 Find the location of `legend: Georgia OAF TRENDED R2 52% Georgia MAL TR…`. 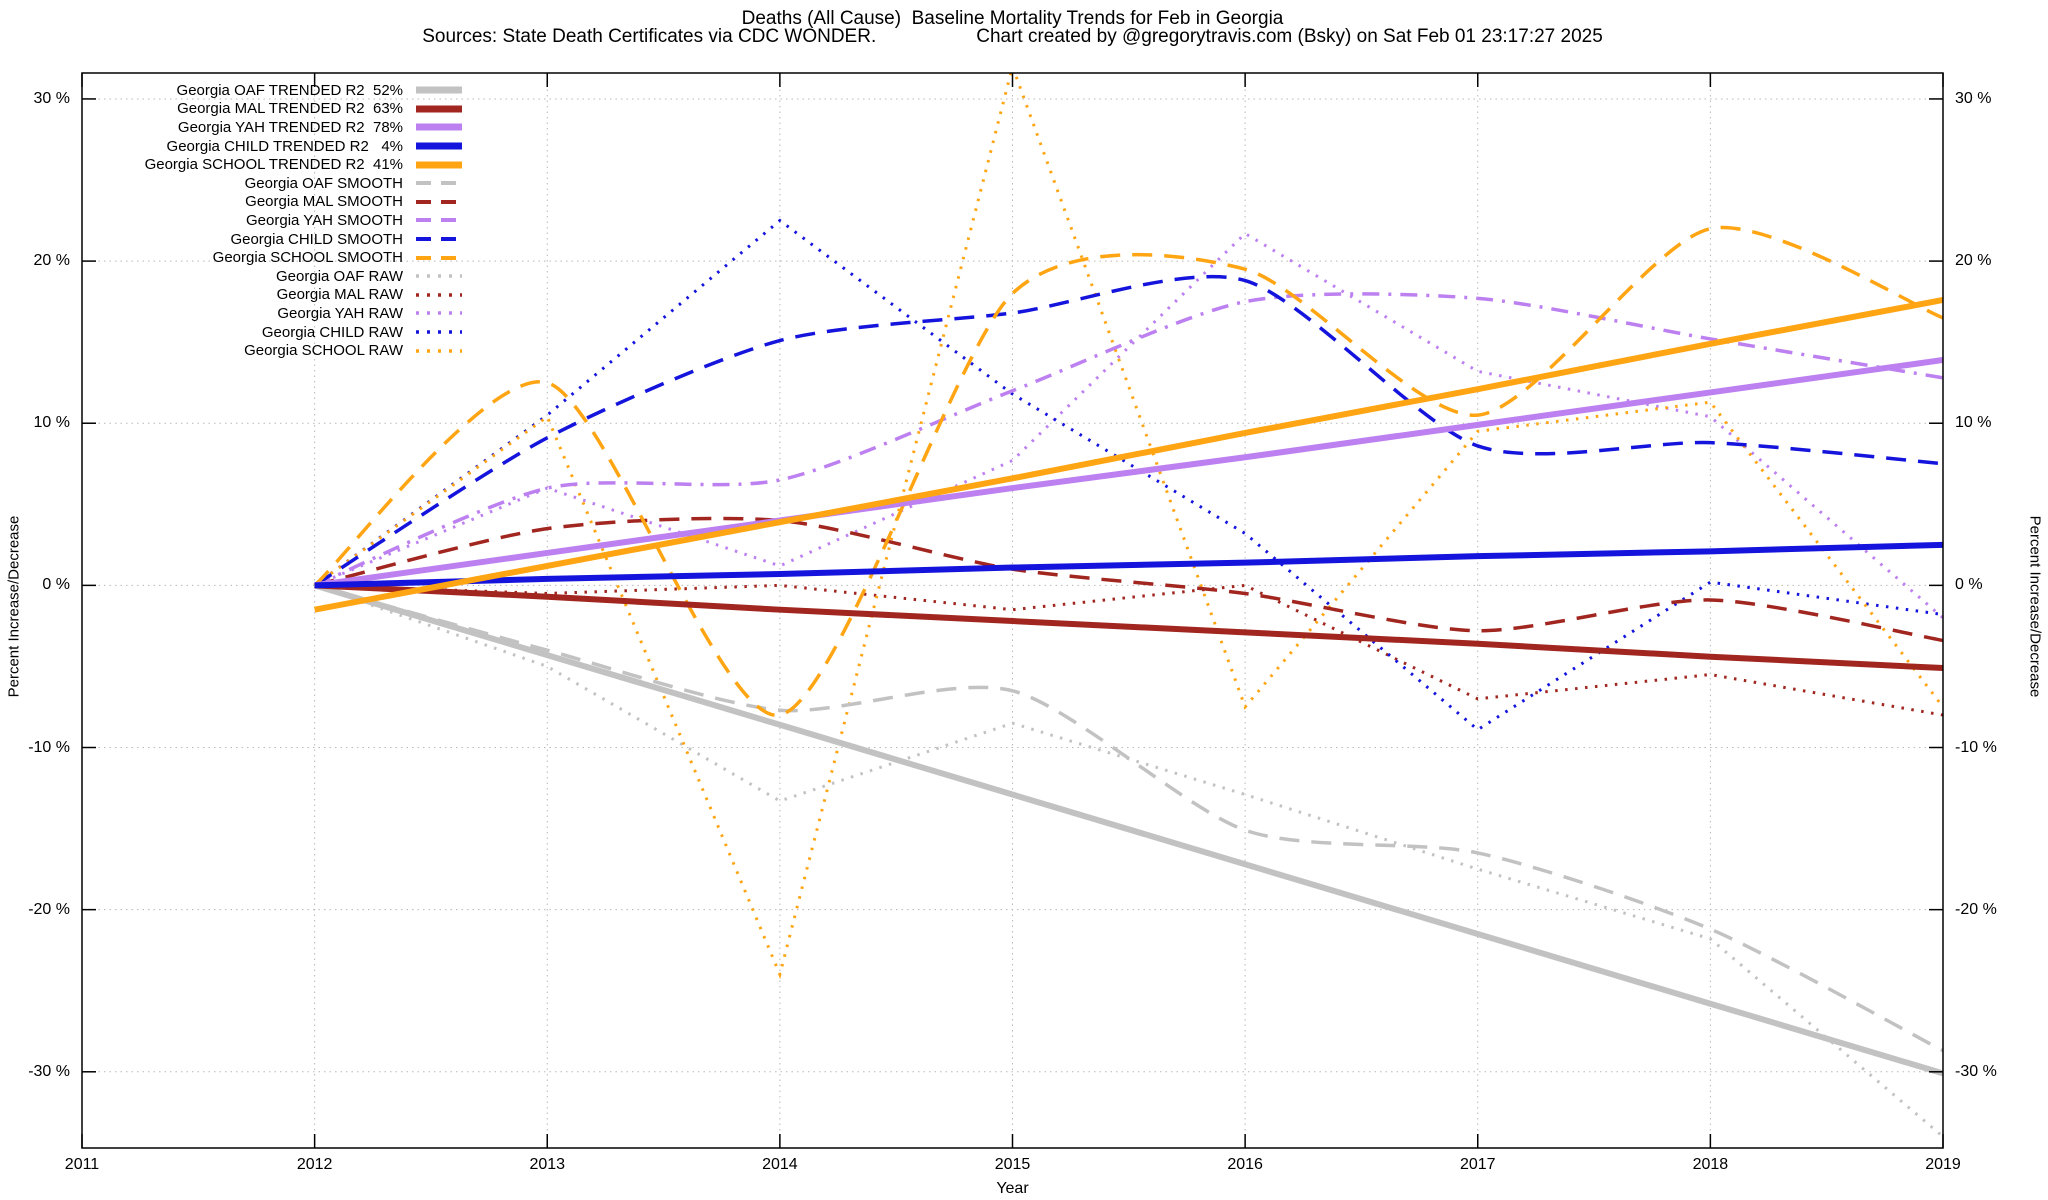

legend: Georgia OAF TRENDED R2 52% Georgia MAL TR… is located at coordinates (273, 220).